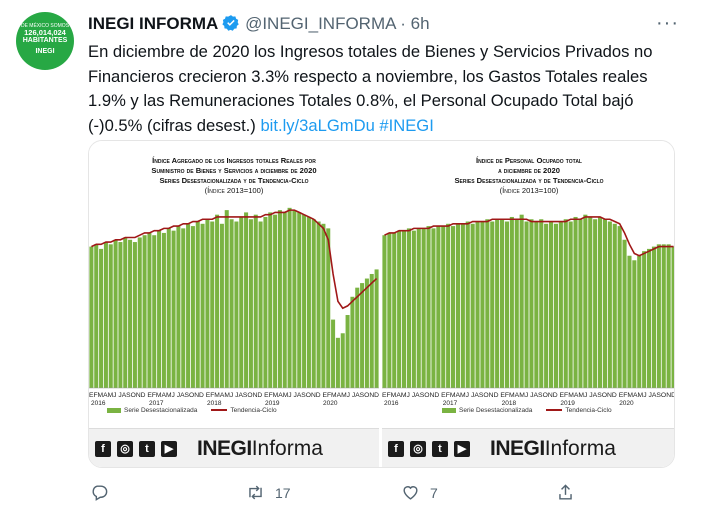  I want to click on author-handle: @INEGI_INFORMA, so click(320, 23).